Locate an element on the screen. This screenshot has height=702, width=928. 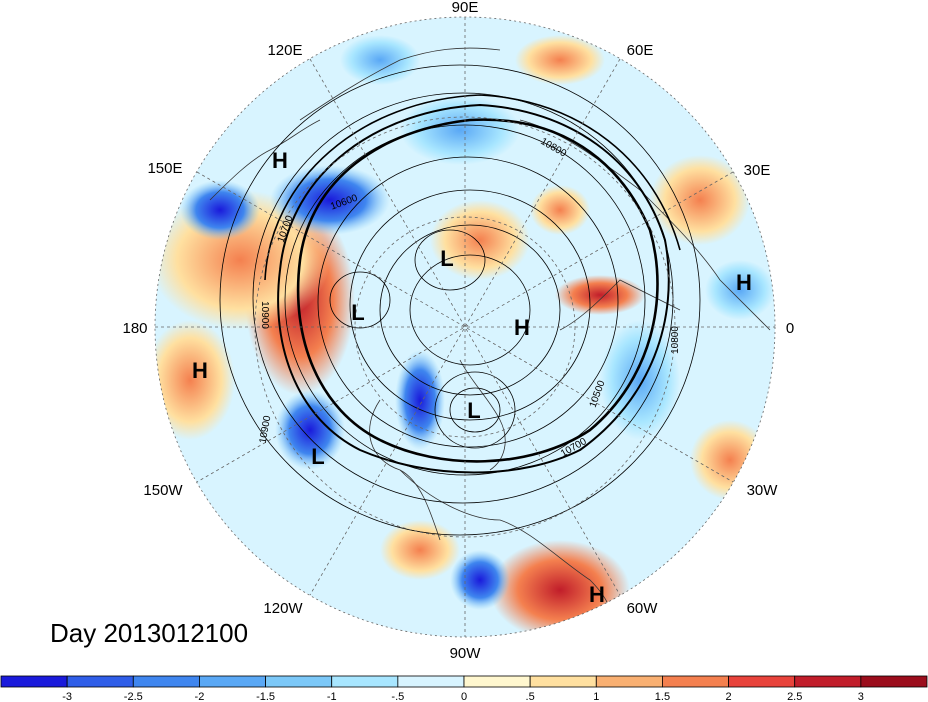
lon-label-60e: 60E is located at coordinates (640, 50).